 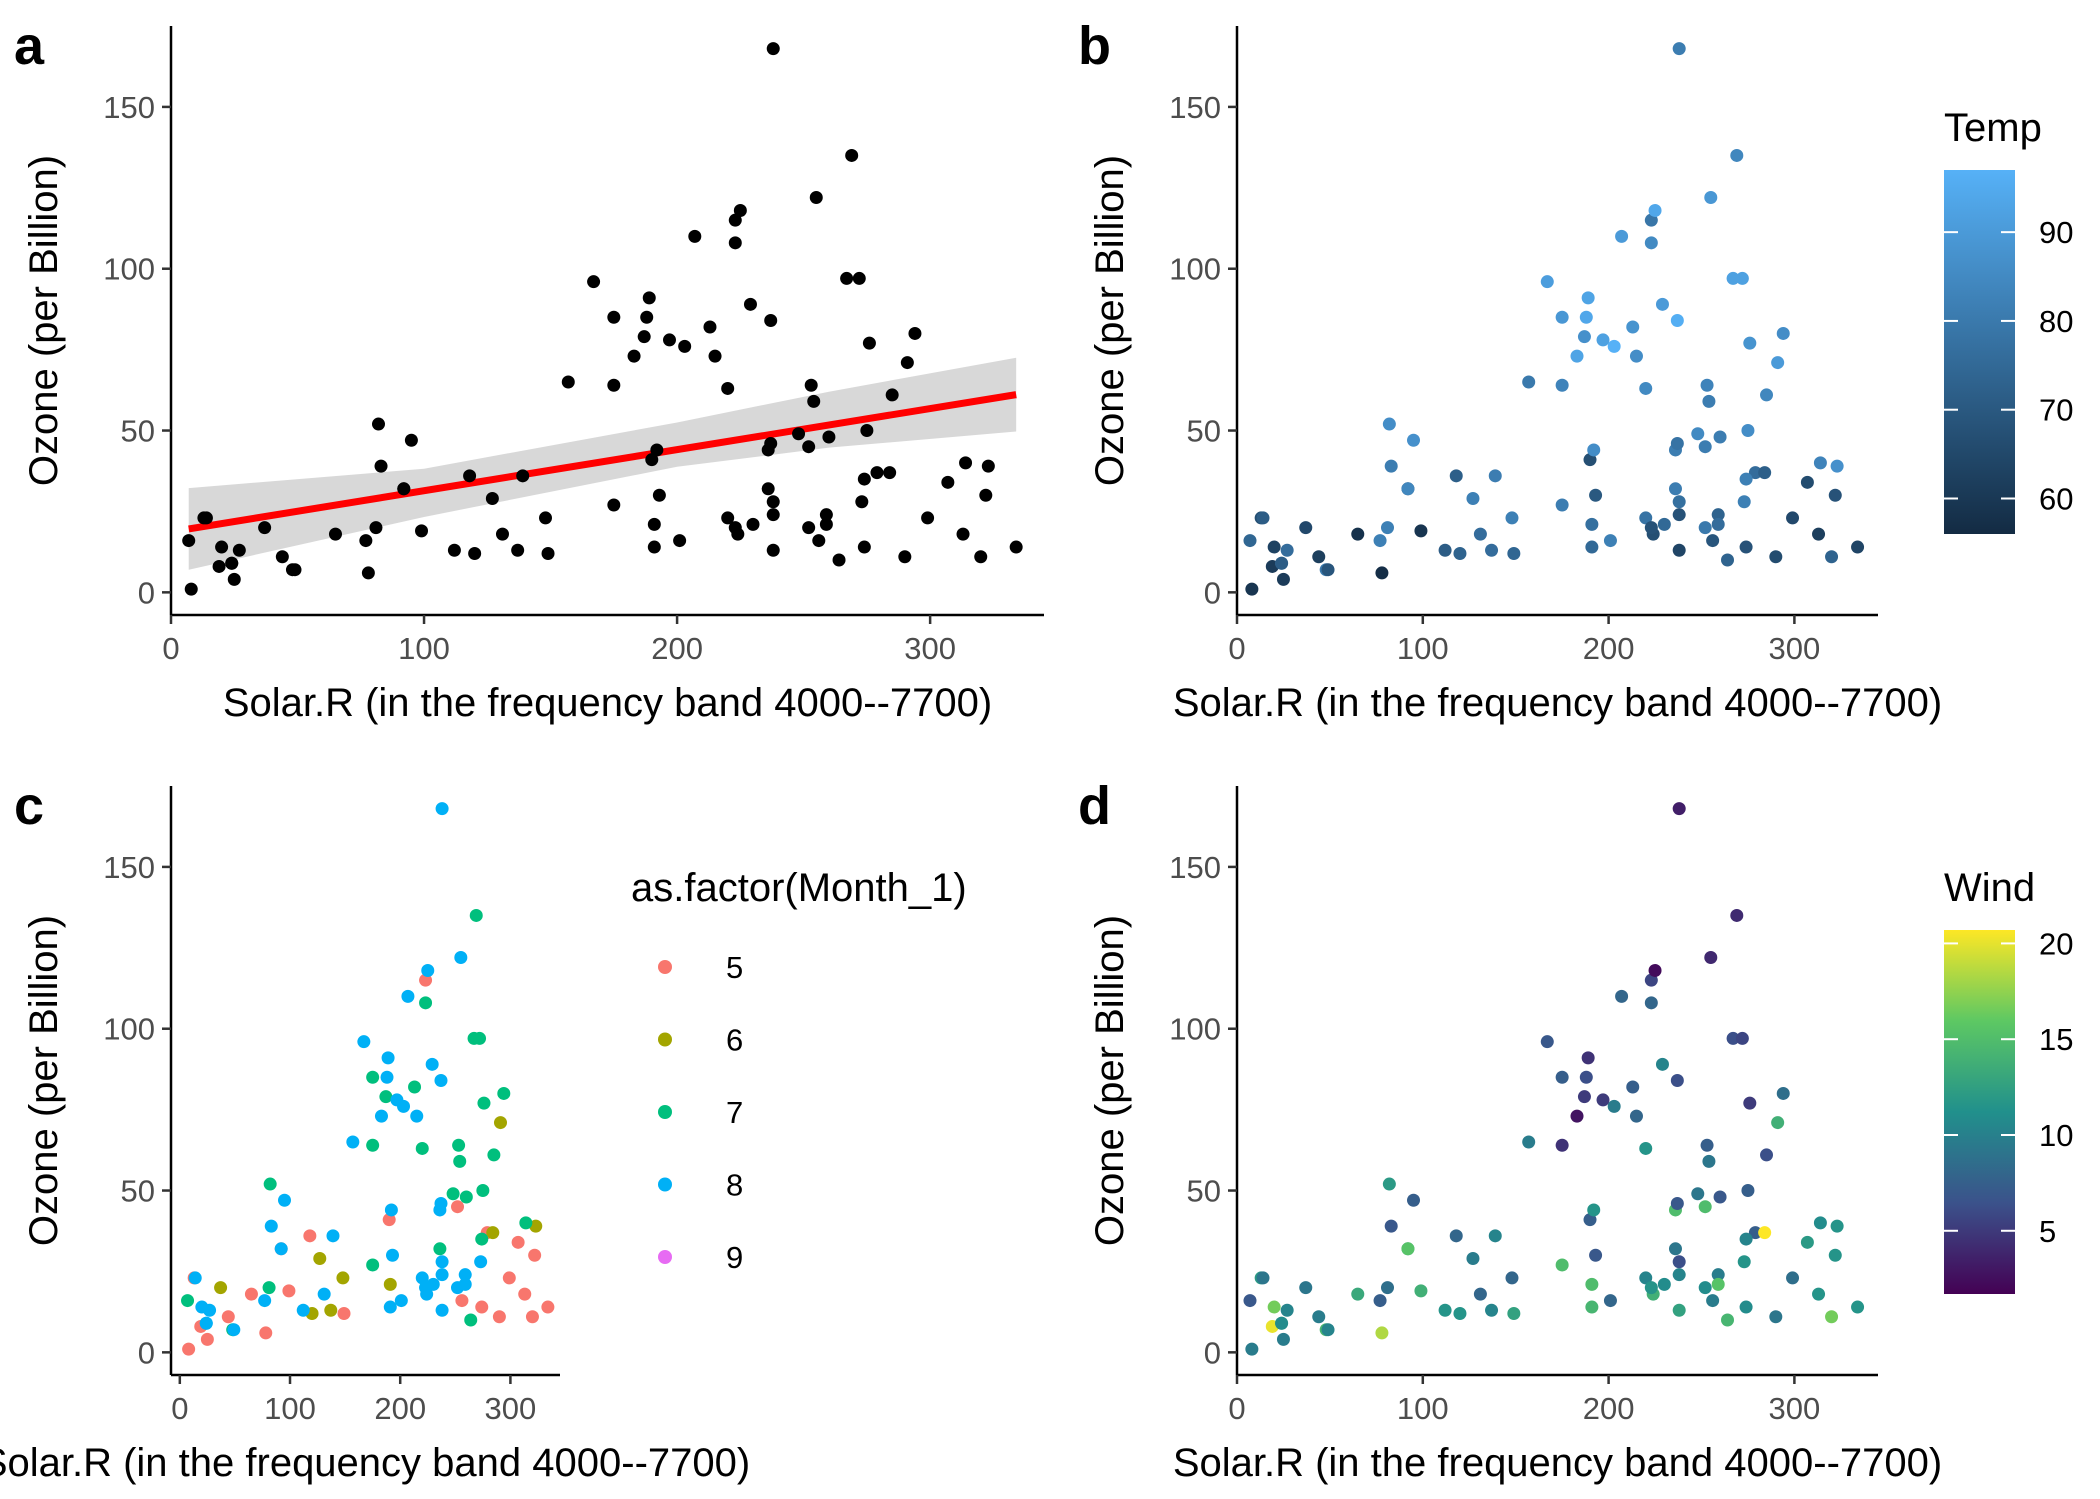 What do you see at coordinates (930, 648) in the screenshot?
I see `x-tick-label: 300` at bounding box center [930, 648].